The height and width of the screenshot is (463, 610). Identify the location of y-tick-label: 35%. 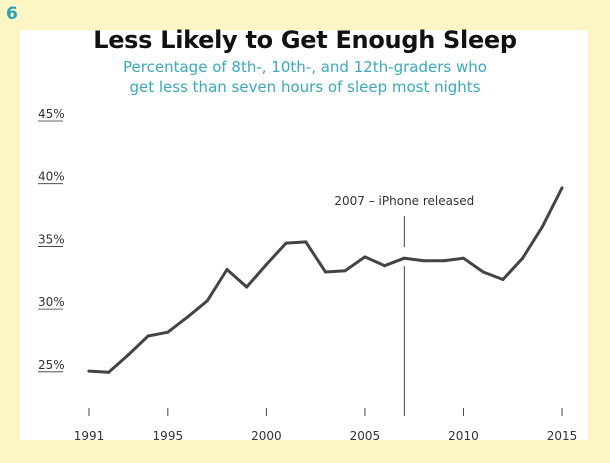
(51, 239).